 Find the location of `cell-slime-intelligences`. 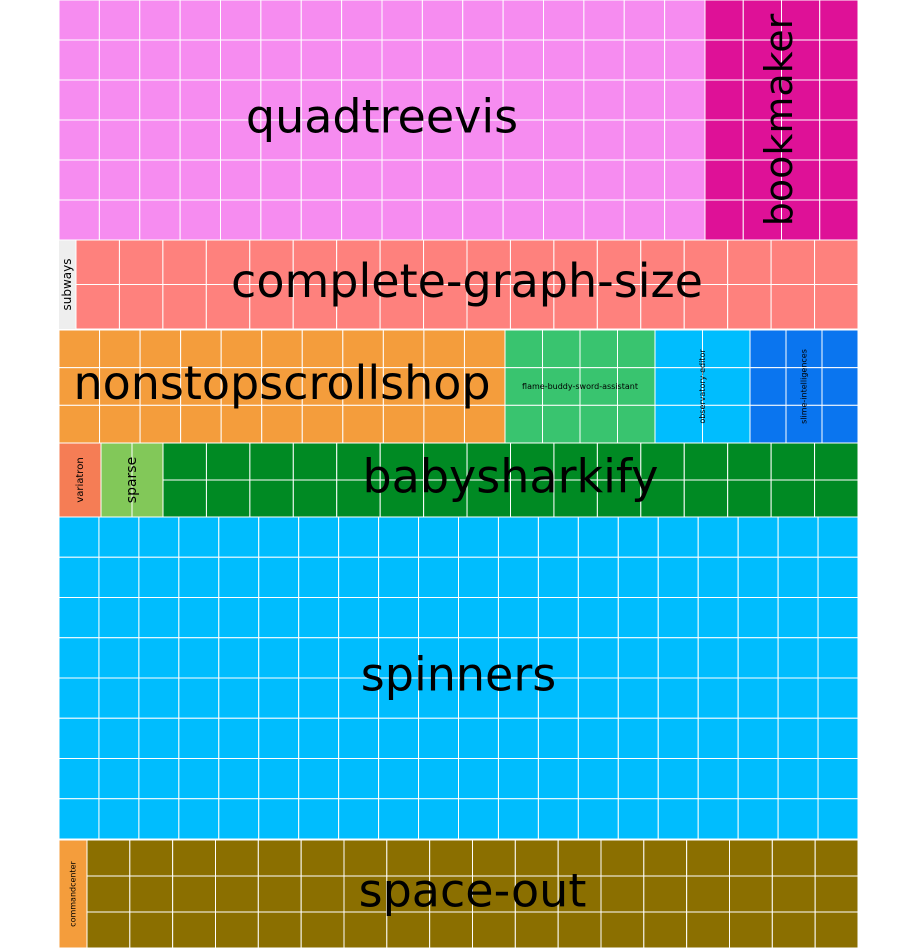

cell-slime-intelligences is located at coordinates (768, 386).